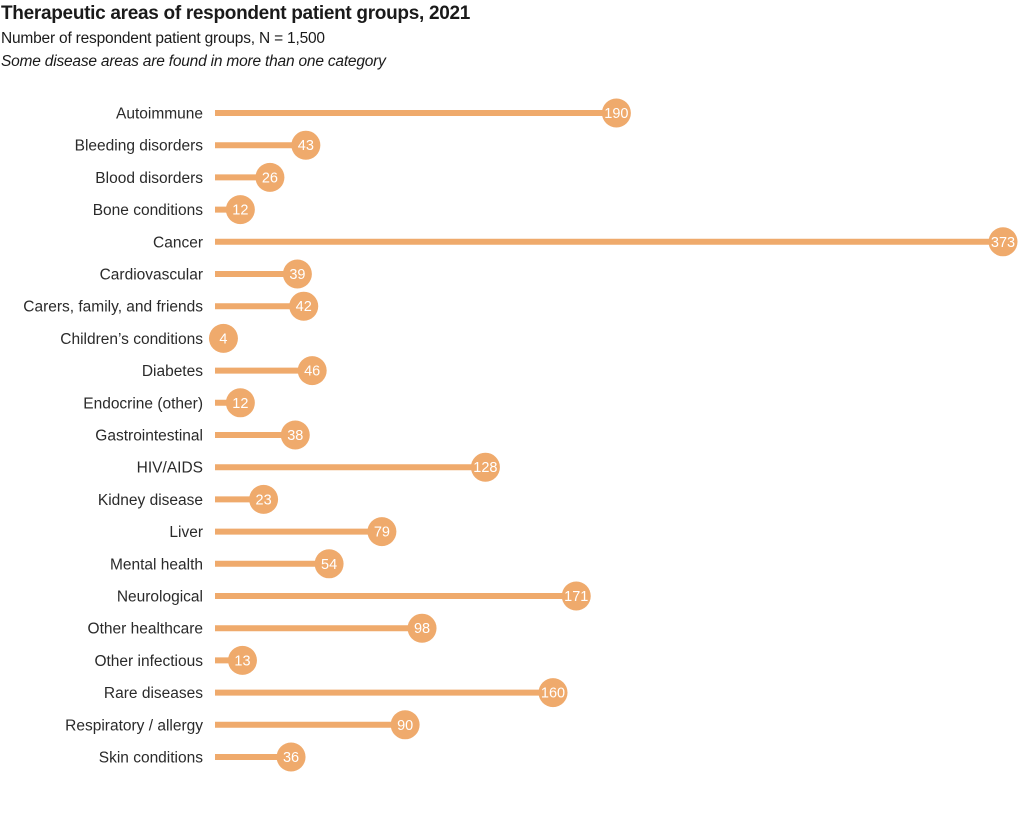  I want to click on bar-end-dot-gastrointestinal, so click(295, 435).